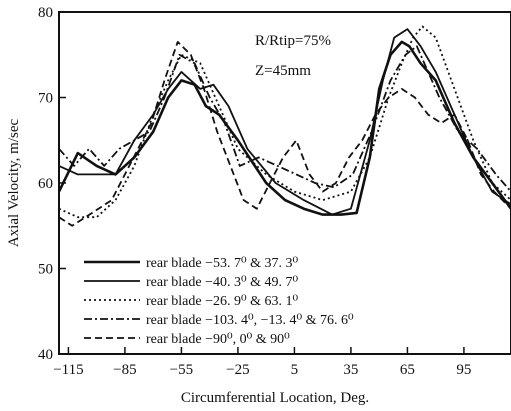  I want to click on x-tick-label-0: −115, so click(68, 370).